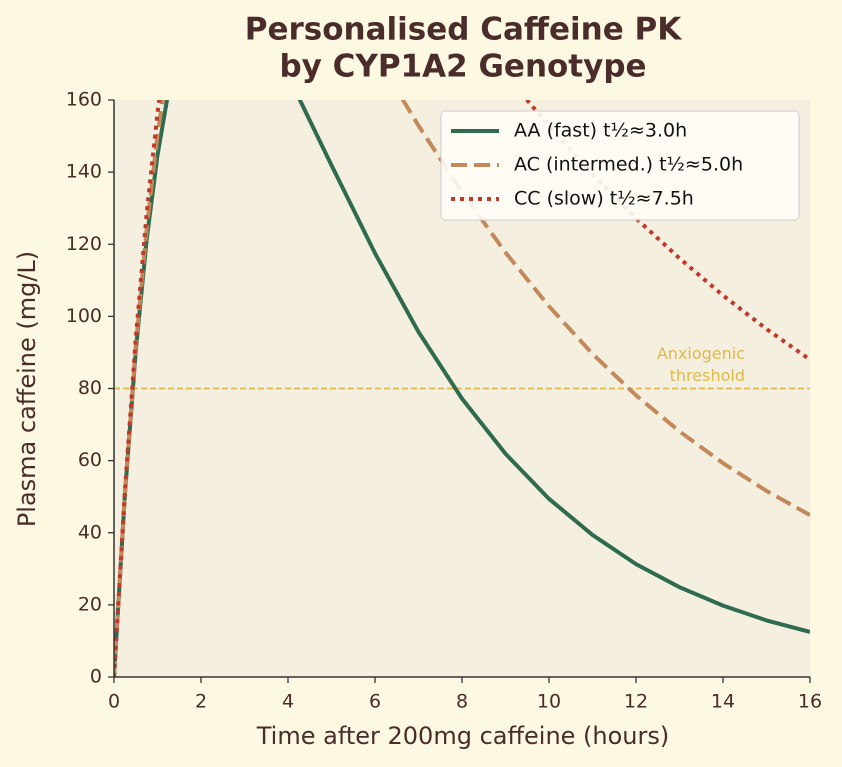  I want to click on chart-title: by CYP1A2 Genotype, so click(462, 67).